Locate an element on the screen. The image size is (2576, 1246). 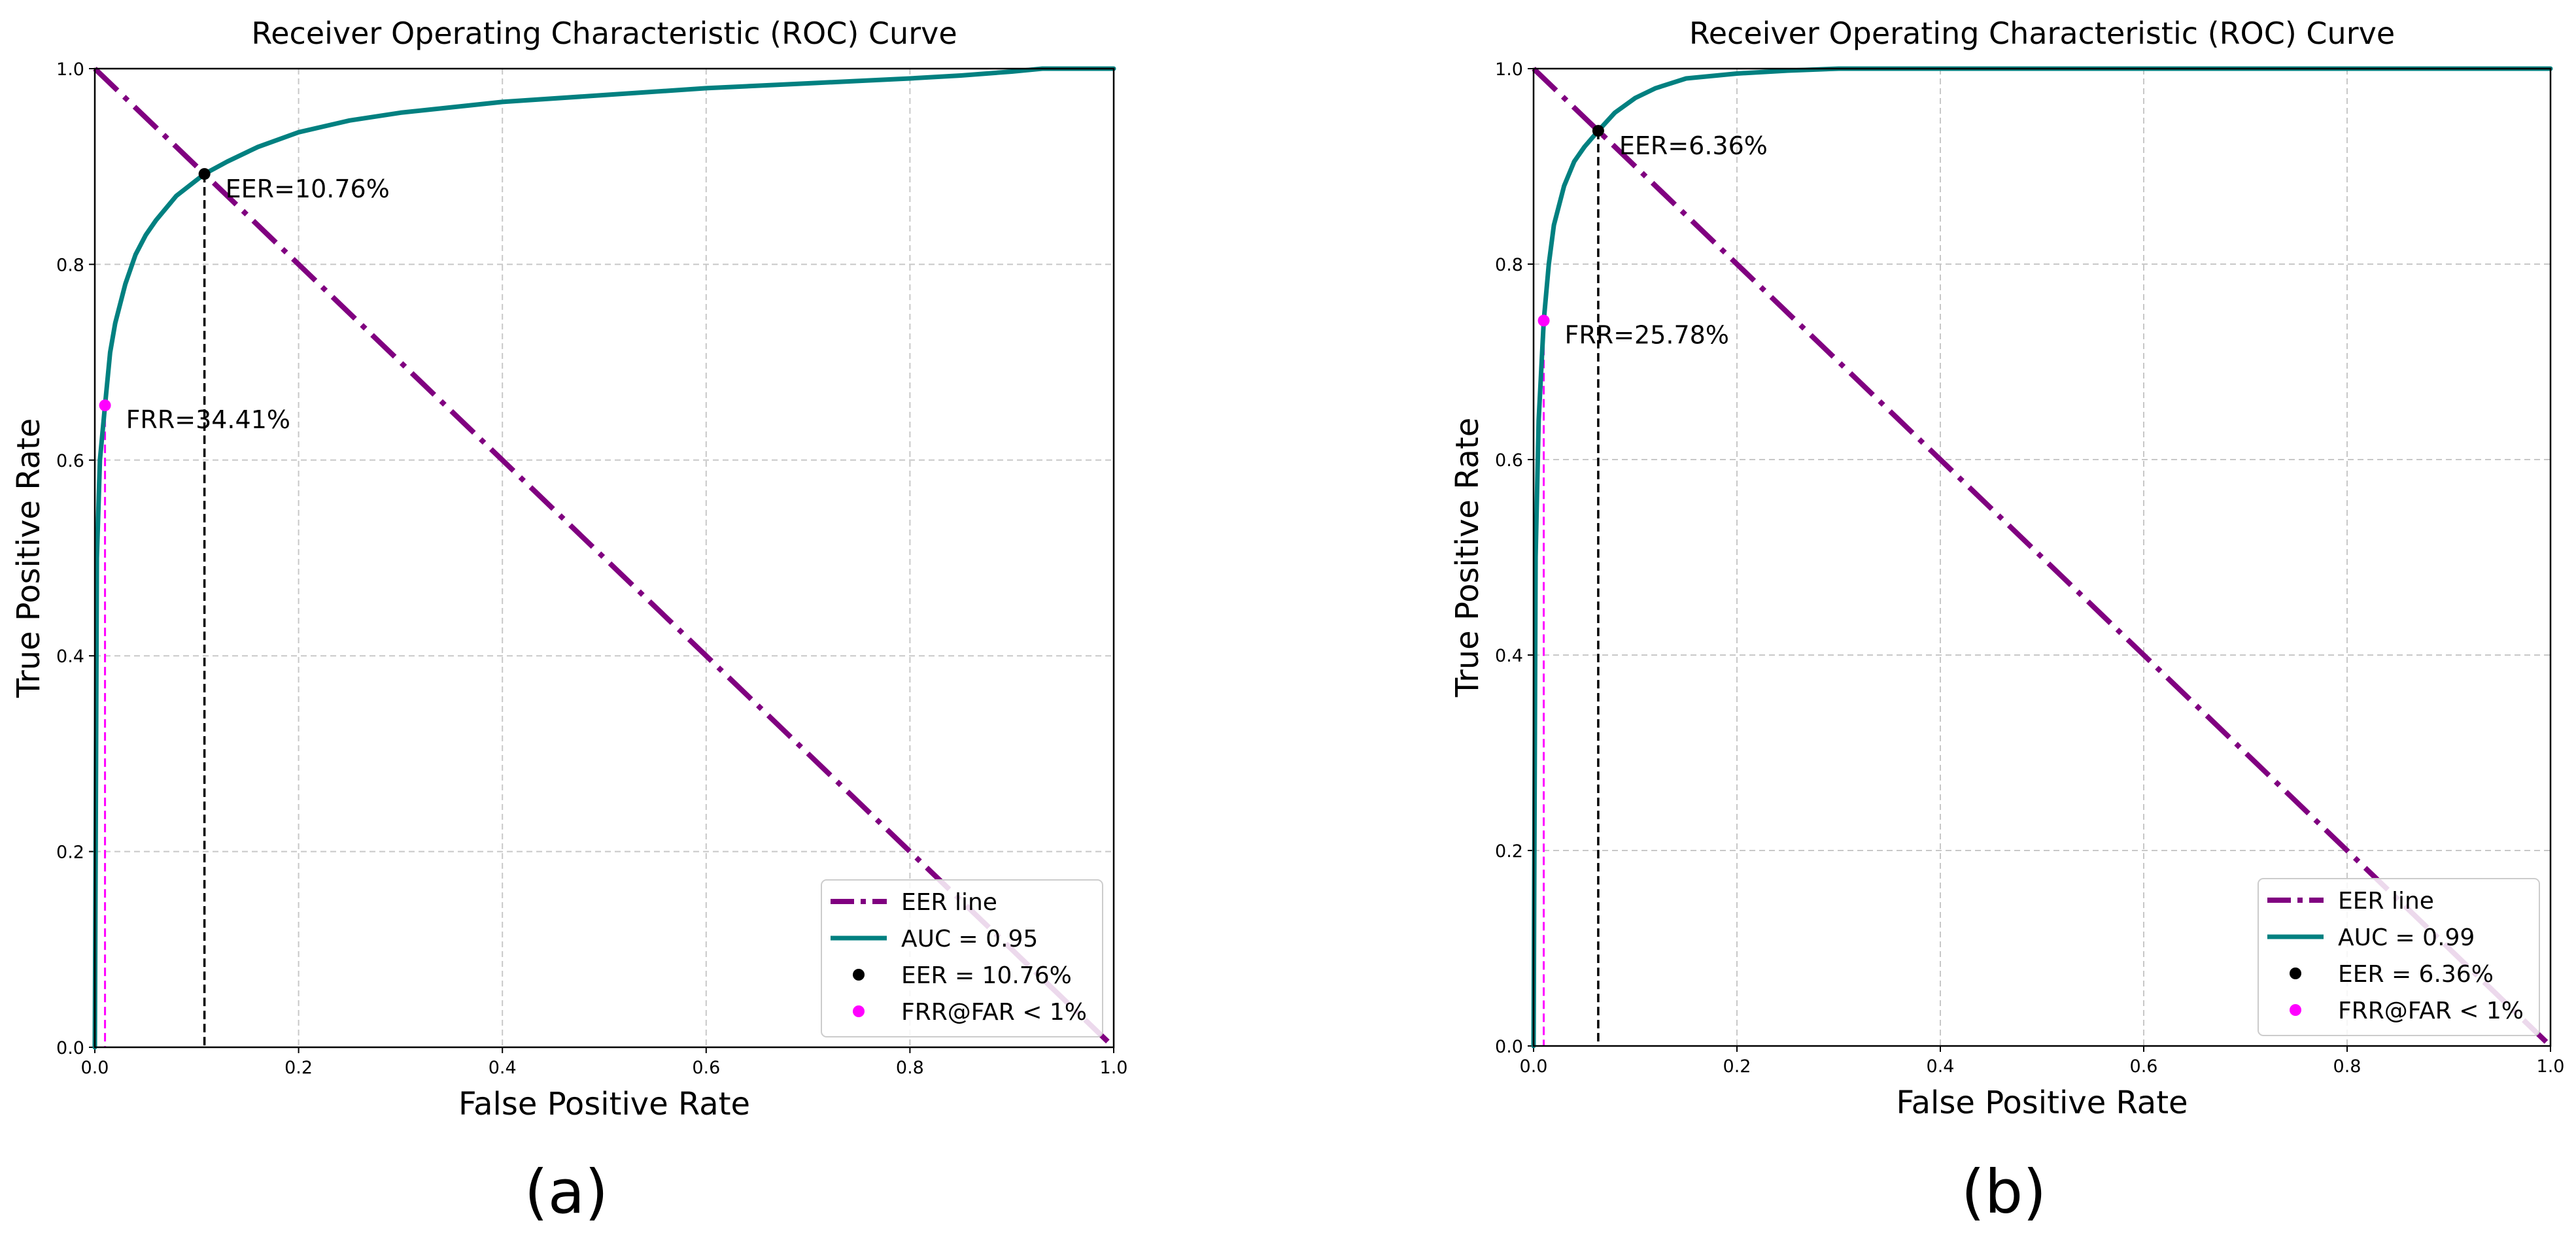
eer-annotation: EER=6.36% is located at coordinates (1694, 146).